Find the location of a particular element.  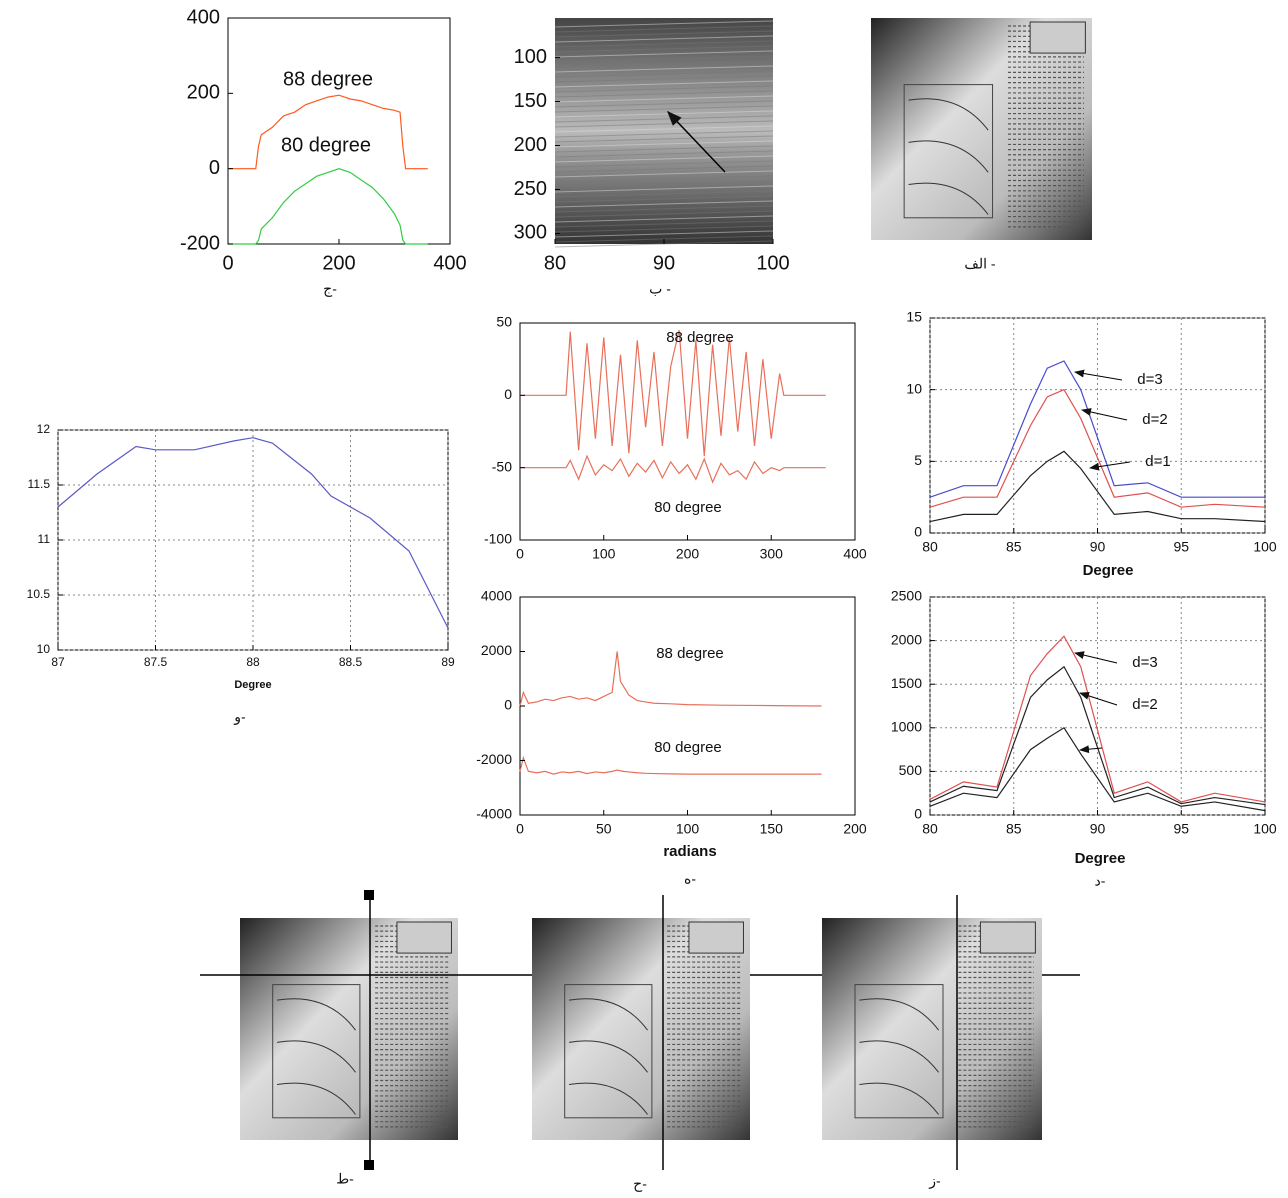

y-tick-label: 300 is located at coordinates (530, 233).